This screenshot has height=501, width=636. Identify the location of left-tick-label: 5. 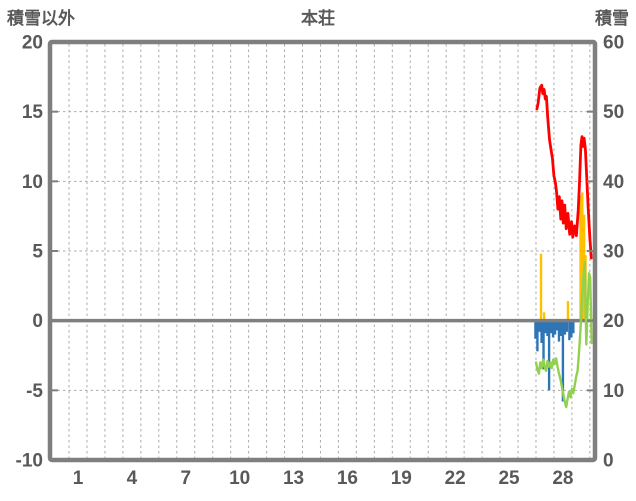
(37, 252).